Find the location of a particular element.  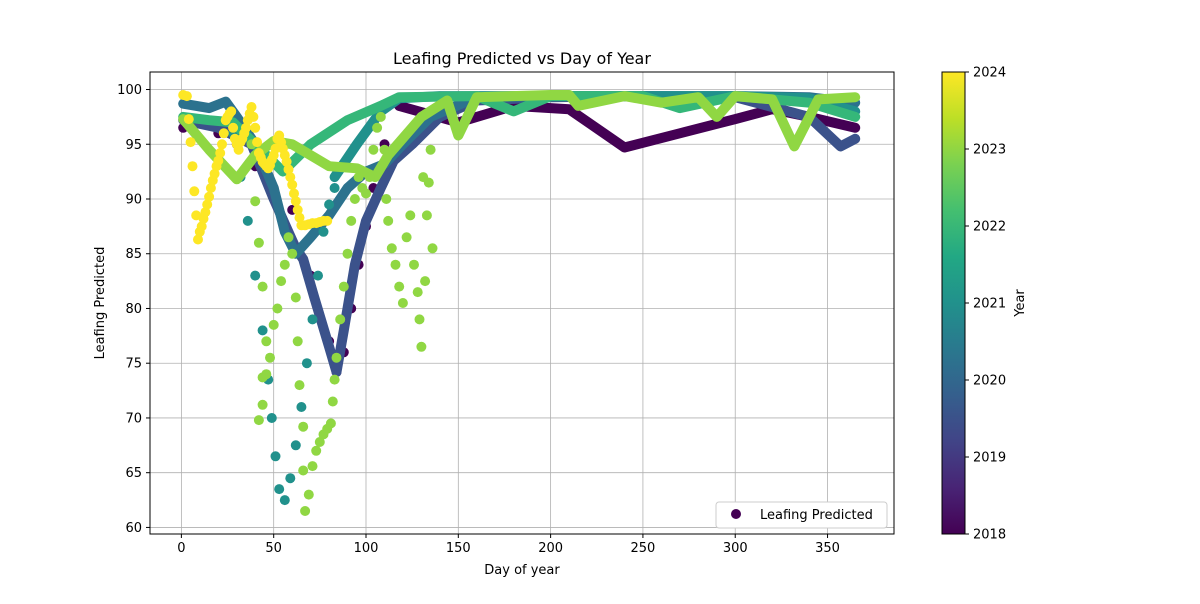

x-tick-label: 150 is located at coordinates (458, 548).